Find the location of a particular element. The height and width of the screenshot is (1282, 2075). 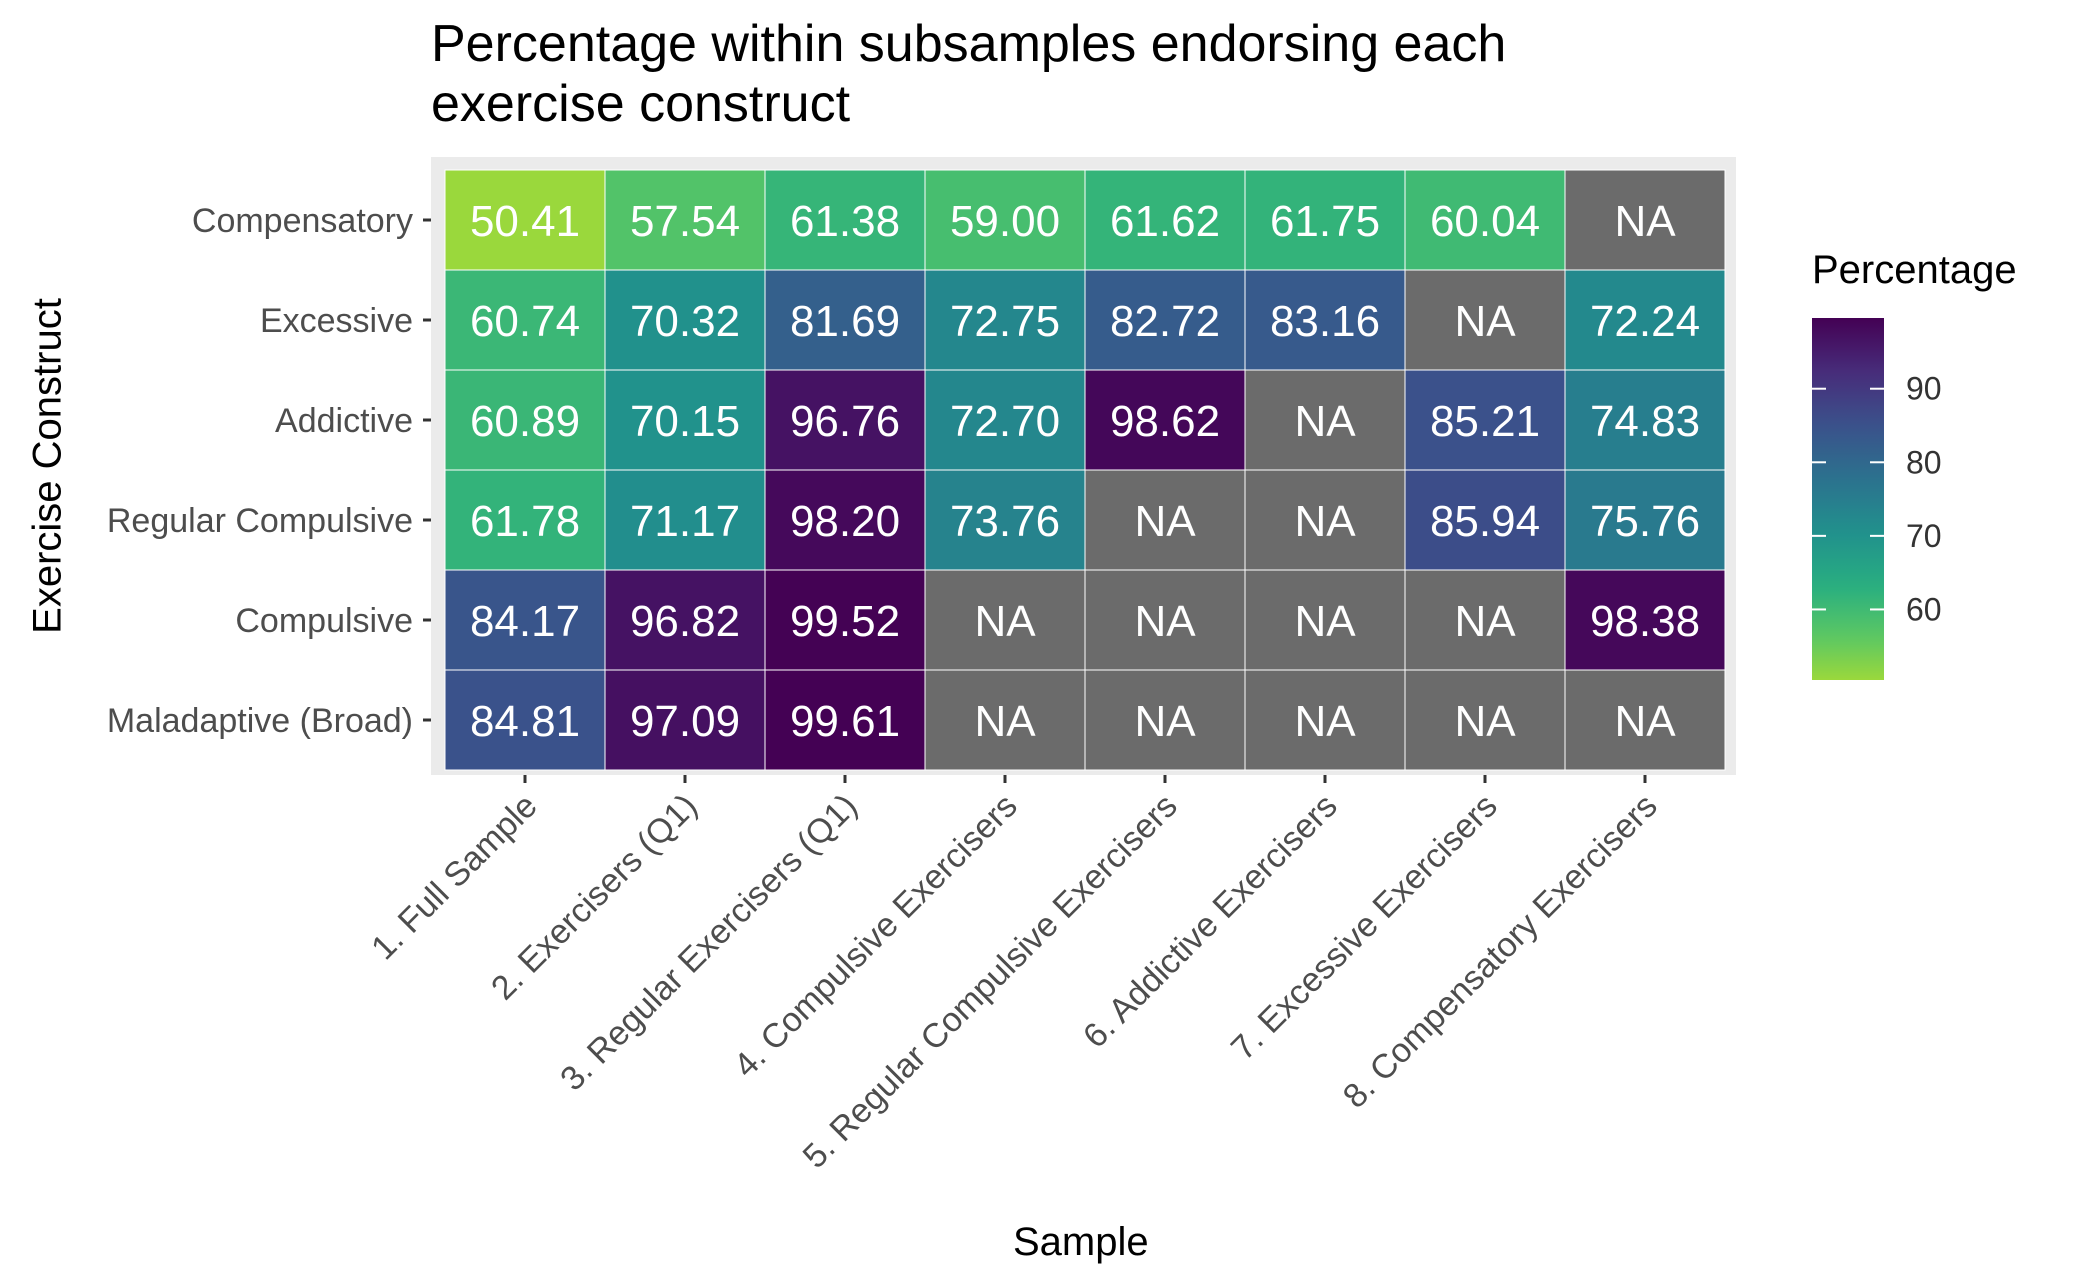

cell-value-label: 97.09 is located at coordinates (685, 721).